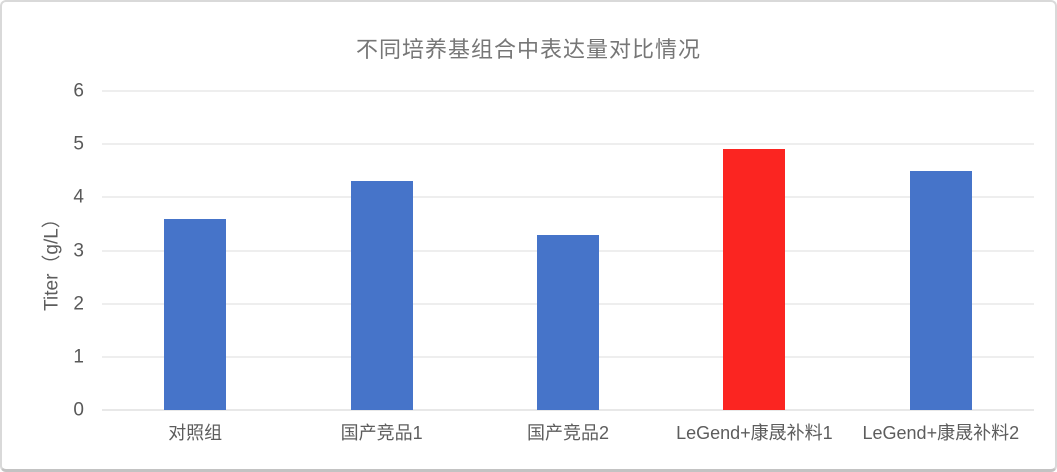 This screenshot has height=472, width=1057. What do you see at coordinates (78, 357) in the screenshot?
I see `y-tick-label-1: 1` at bounding box center [78, 357].